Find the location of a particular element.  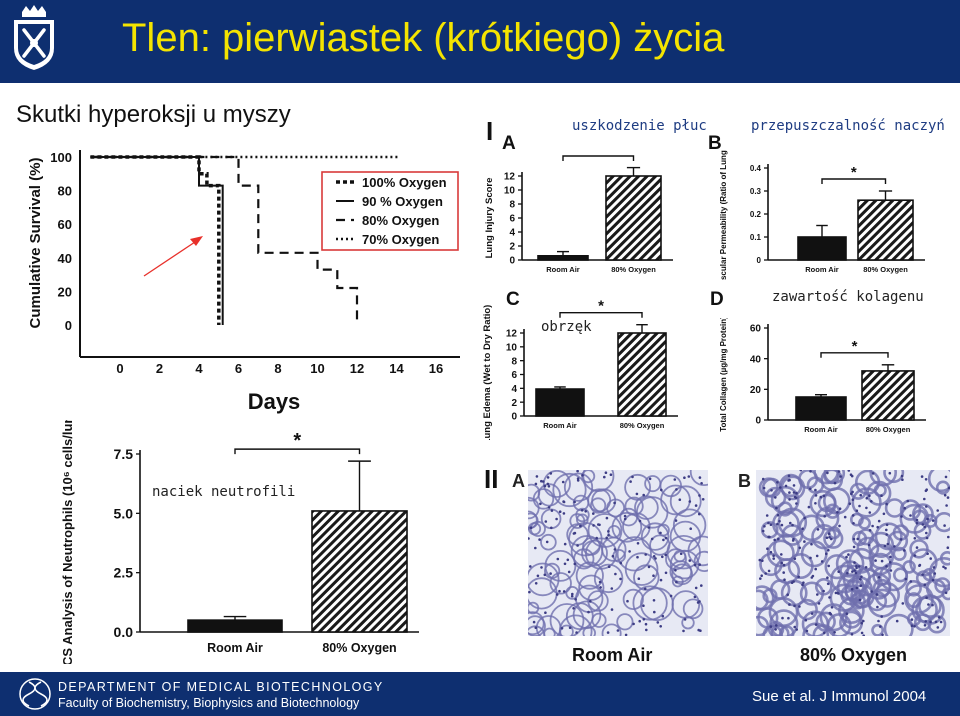

edema-y-tick-label: 12 is located at coordinates (512, 334).